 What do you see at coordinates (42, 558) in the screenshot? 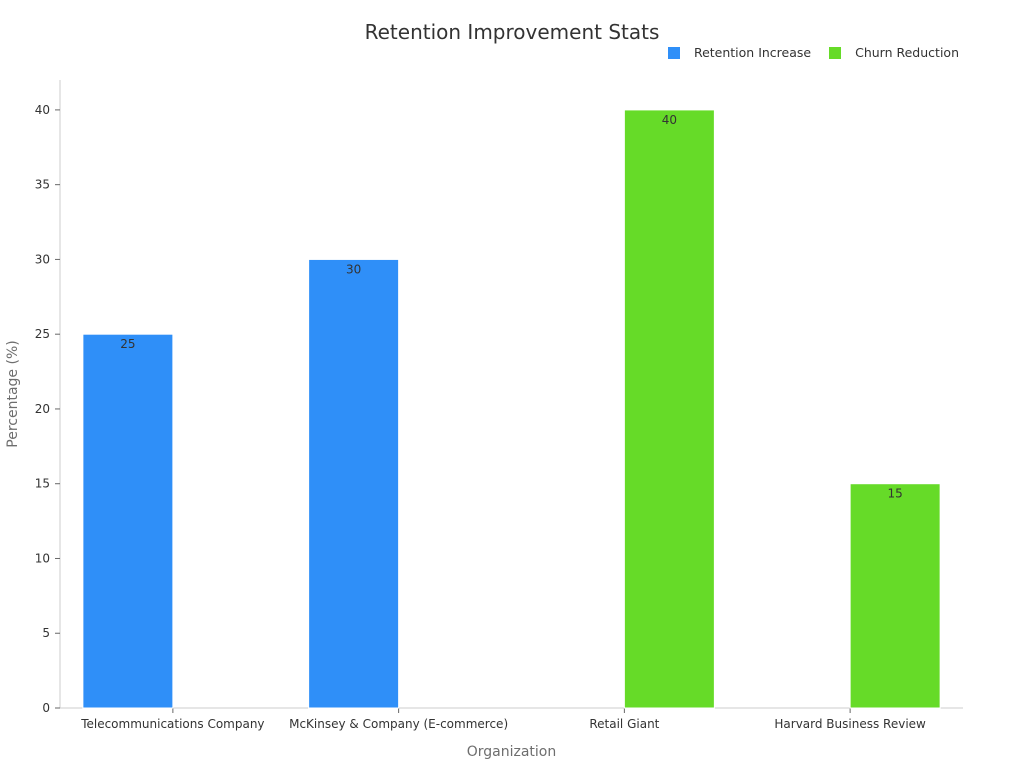
I see `y-tick-label: 10` at bounding box center [42, 558].